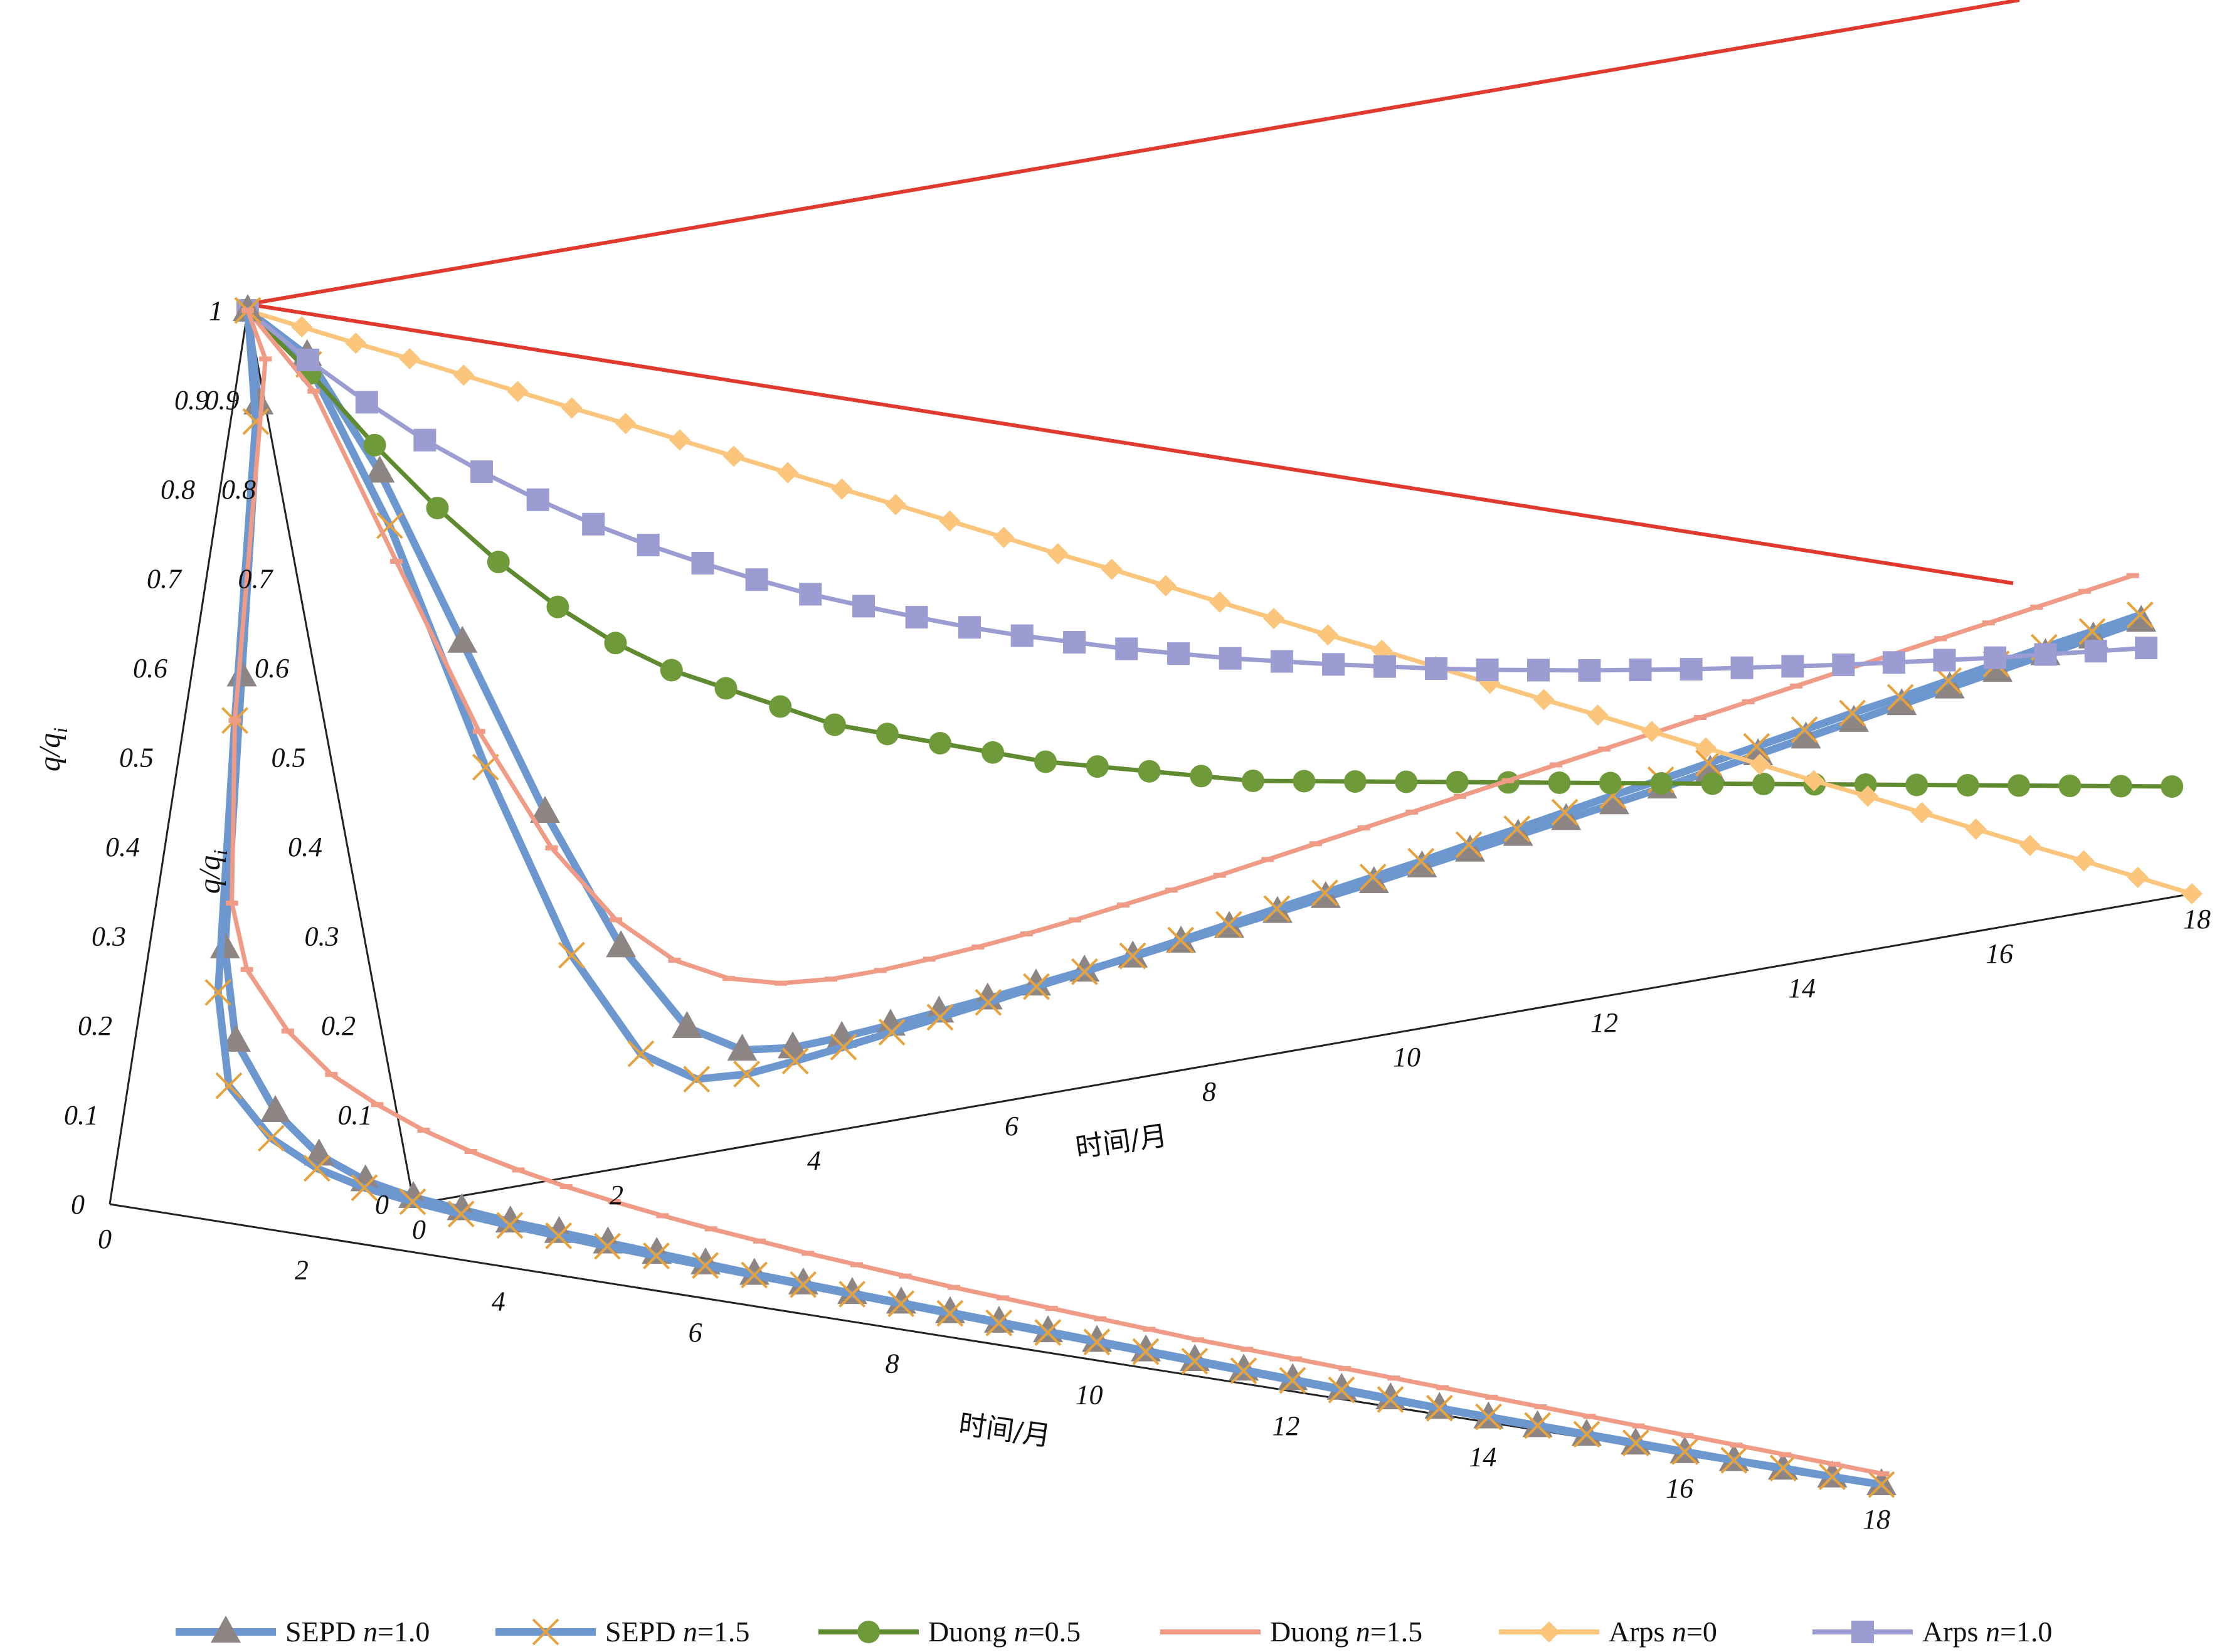 This screenshot has width=2222, height=1652. What do you see at coordinates (1987, 1632) in the screenshot?
I see `legend-label: Arps n=1.0` at bounding box center [1987, 1632].